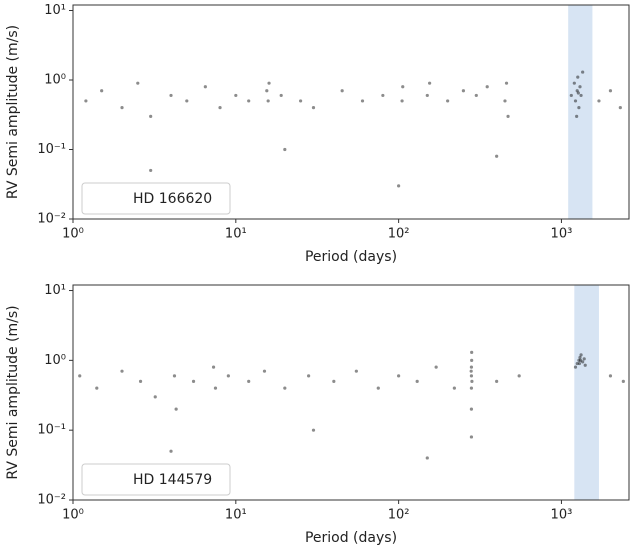 The height and width of the screenshot is (552, 630). What do you see at coordinates (13, 392) in the screenshot?
I see `y-axis-label: RV Semi amplitude (m/s)` at bounding box center [13, 392].